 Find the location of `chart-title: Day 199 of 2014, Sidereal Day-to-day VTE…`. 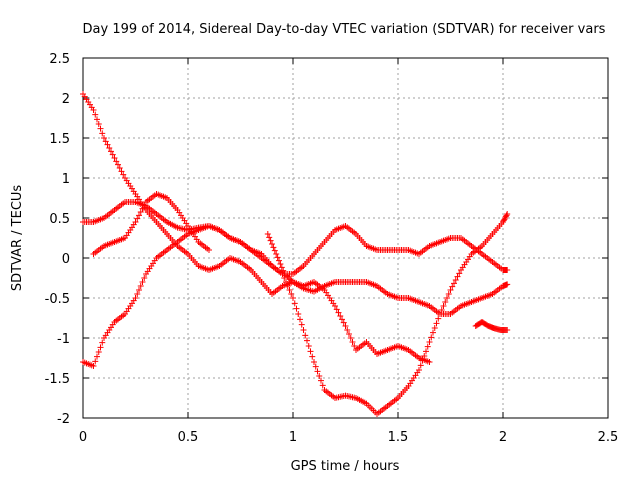

chart-title: Day 199 of 2014, Sidereal Day-to-day VTE… is located at coordinates (344, 29).